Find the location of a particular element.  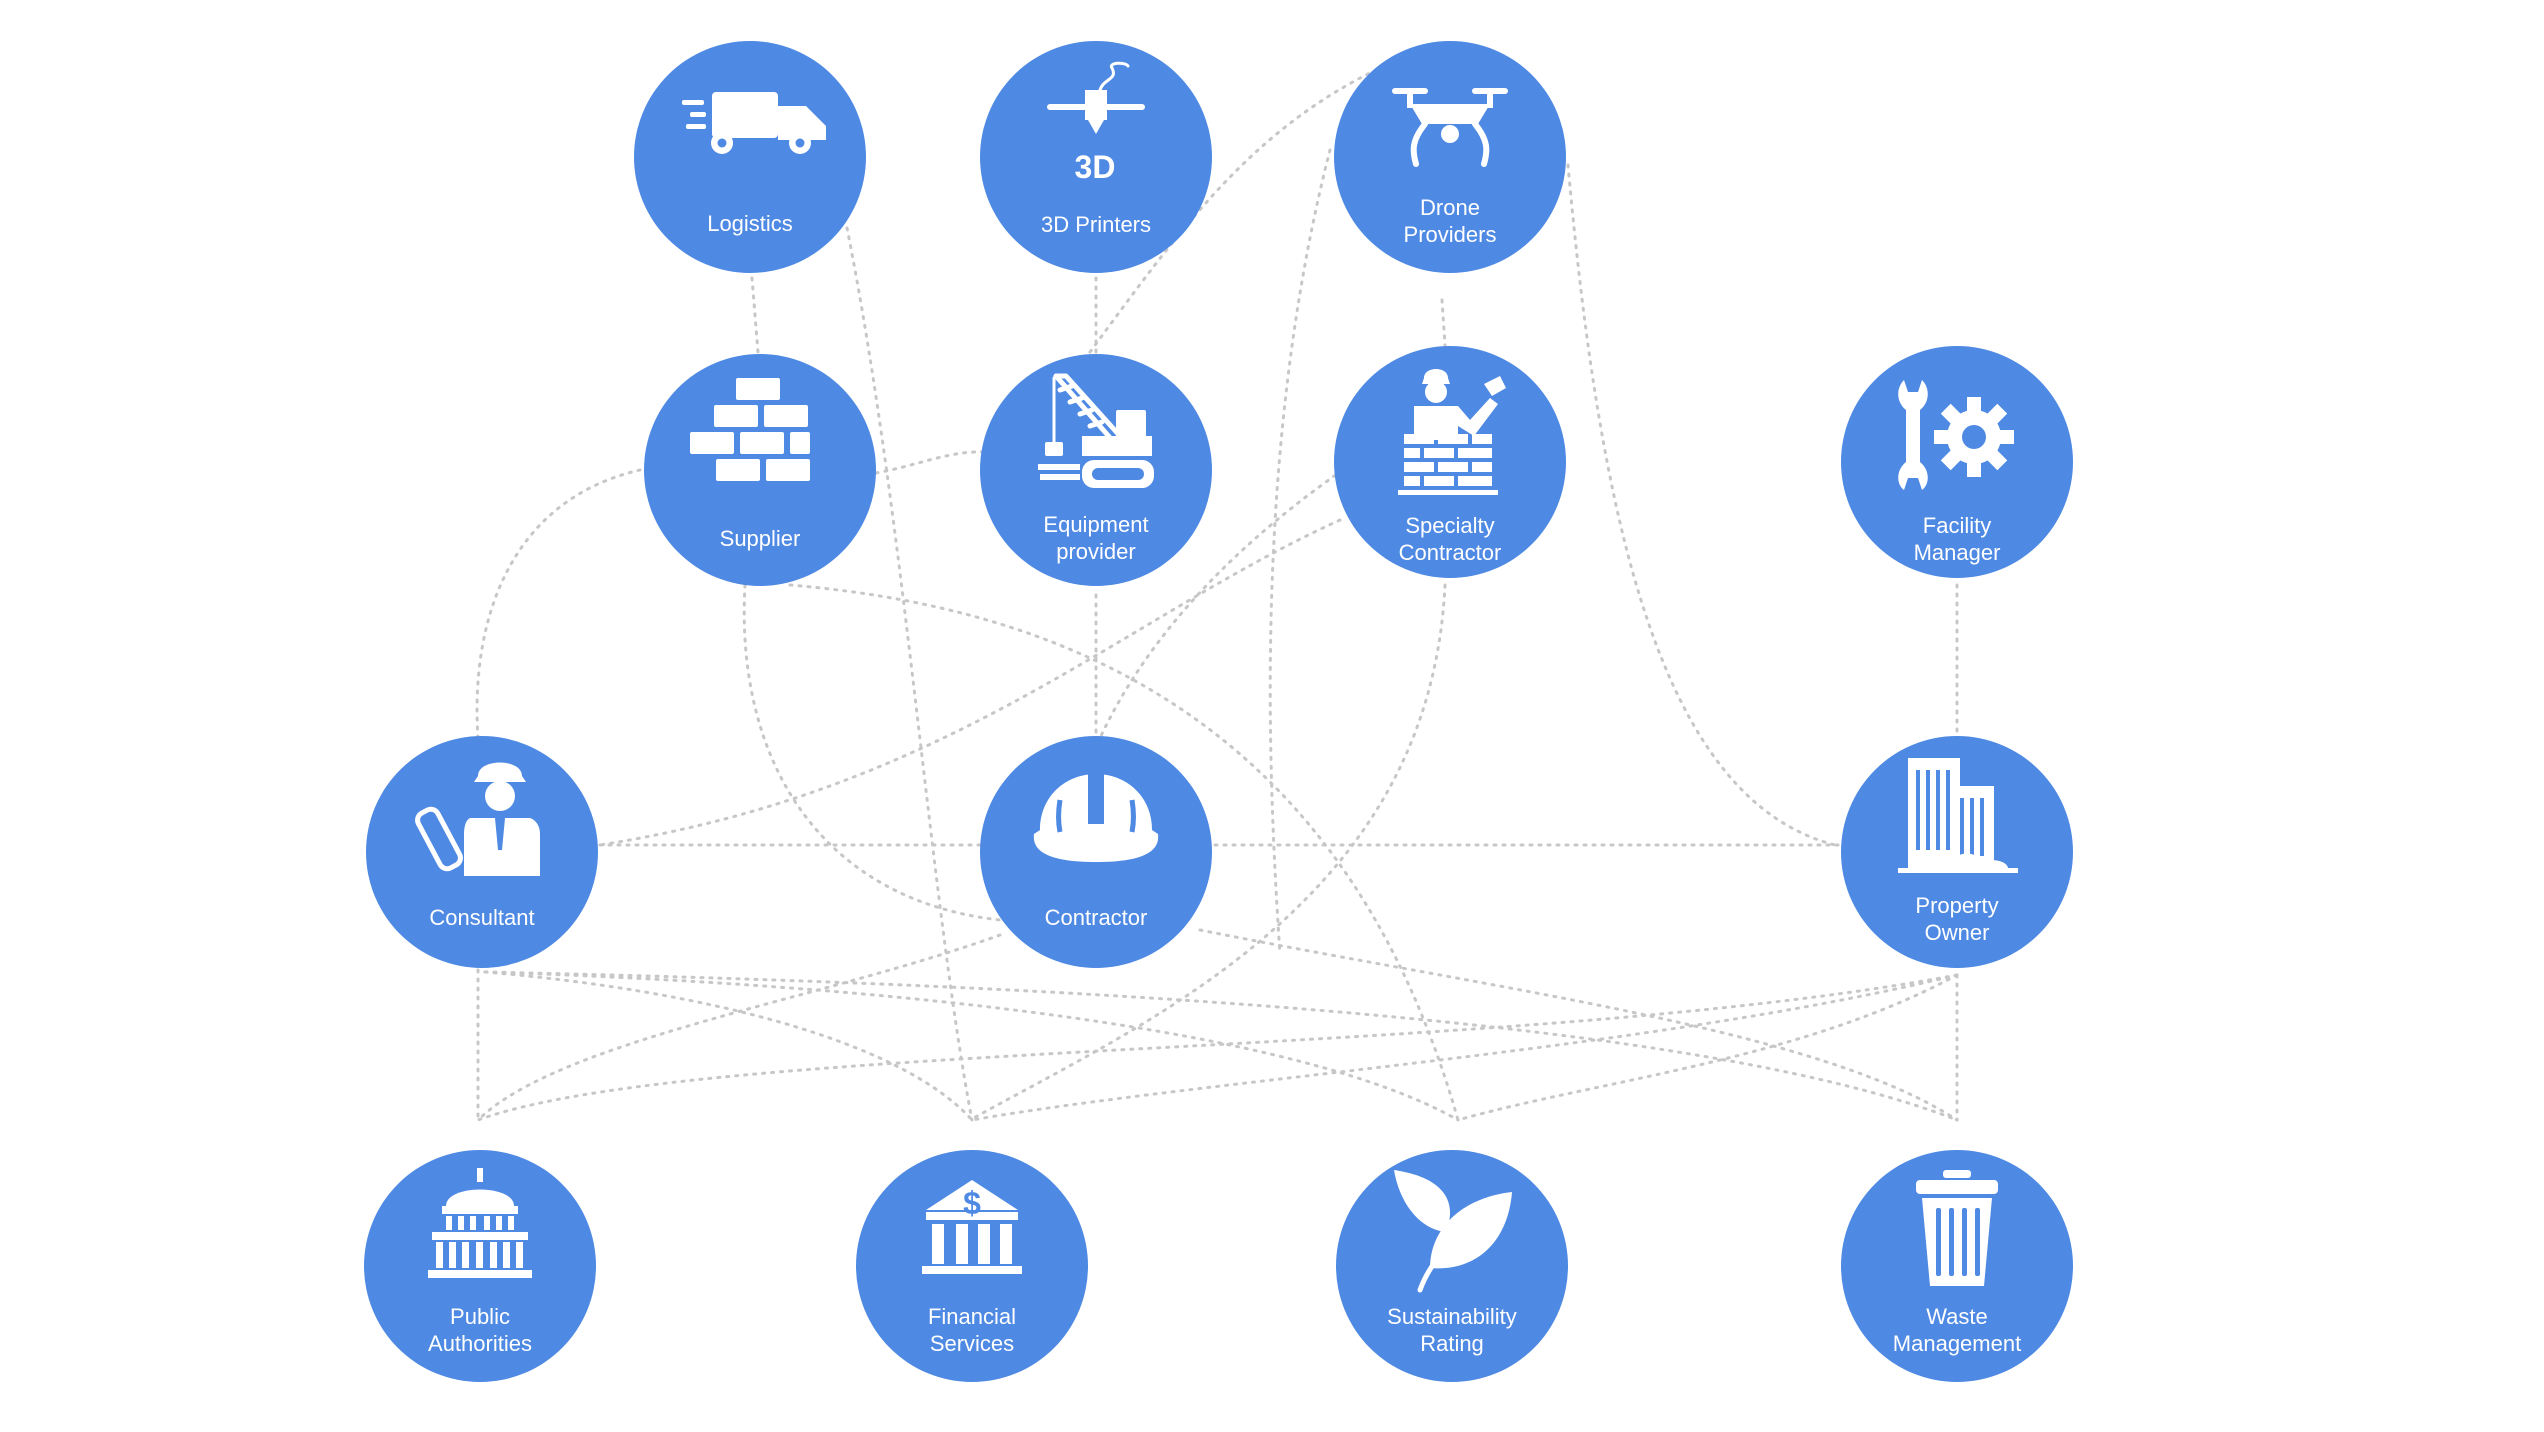

svg-text: 3D is located at coordinates (1095, 167).